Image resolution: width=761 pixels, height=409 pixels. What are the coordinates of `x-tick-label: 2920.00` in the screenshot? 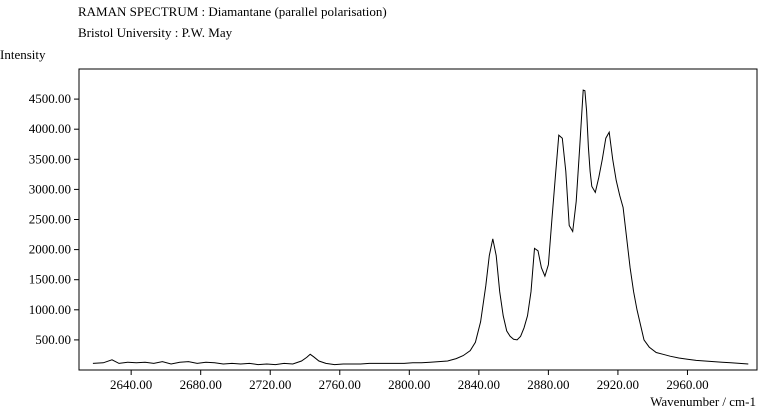 It's located at (618, 384).